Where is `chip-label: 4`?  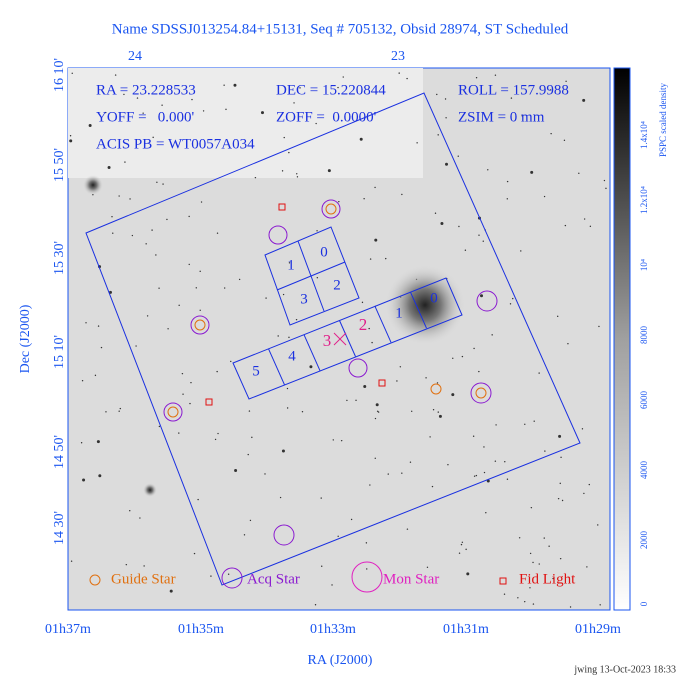 chip-label: 4 is located at coordinates (292, 356).